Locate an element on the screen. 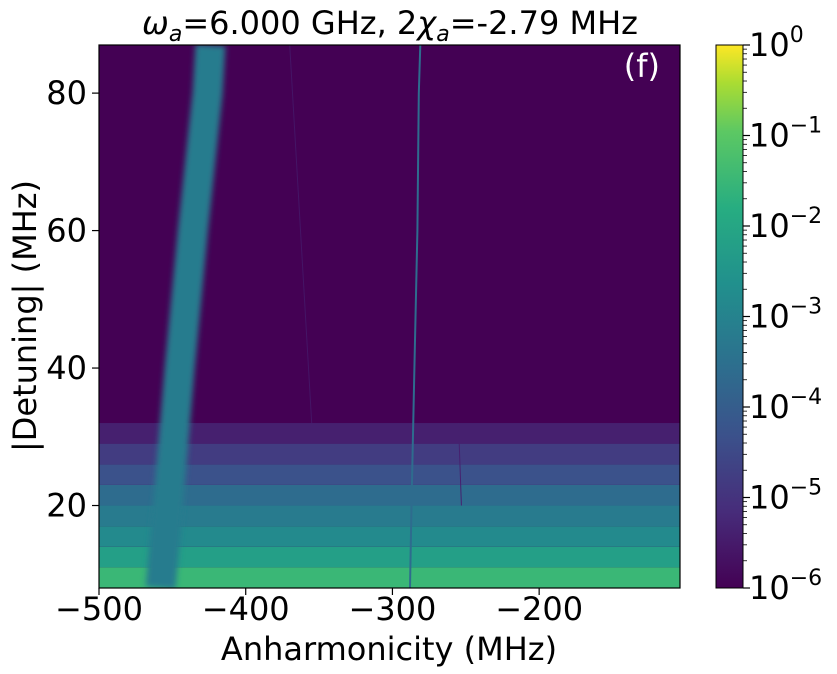  y-tick-label: 20 is located at coordinates (66, 506).